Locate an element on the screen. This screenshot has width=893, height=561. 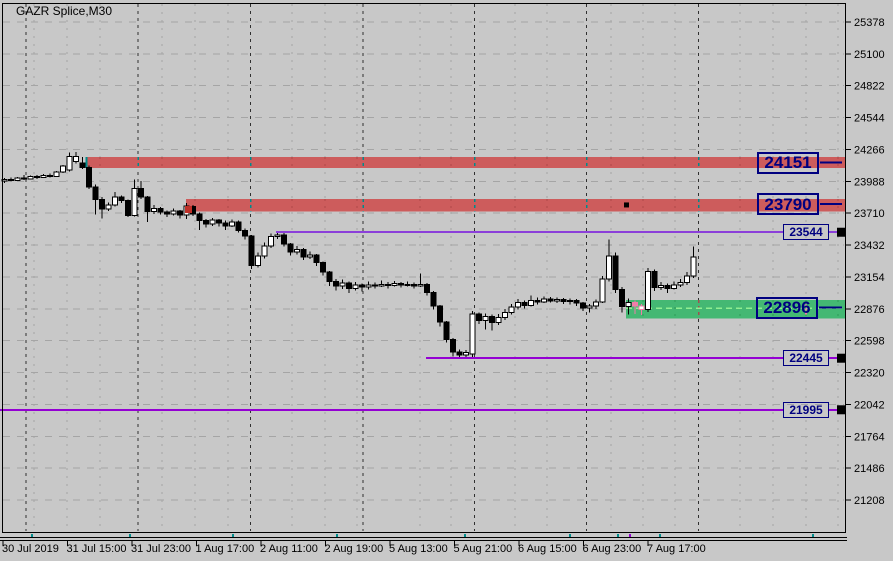
price-axis-label: 24544 is located at coordinates (869, 119).